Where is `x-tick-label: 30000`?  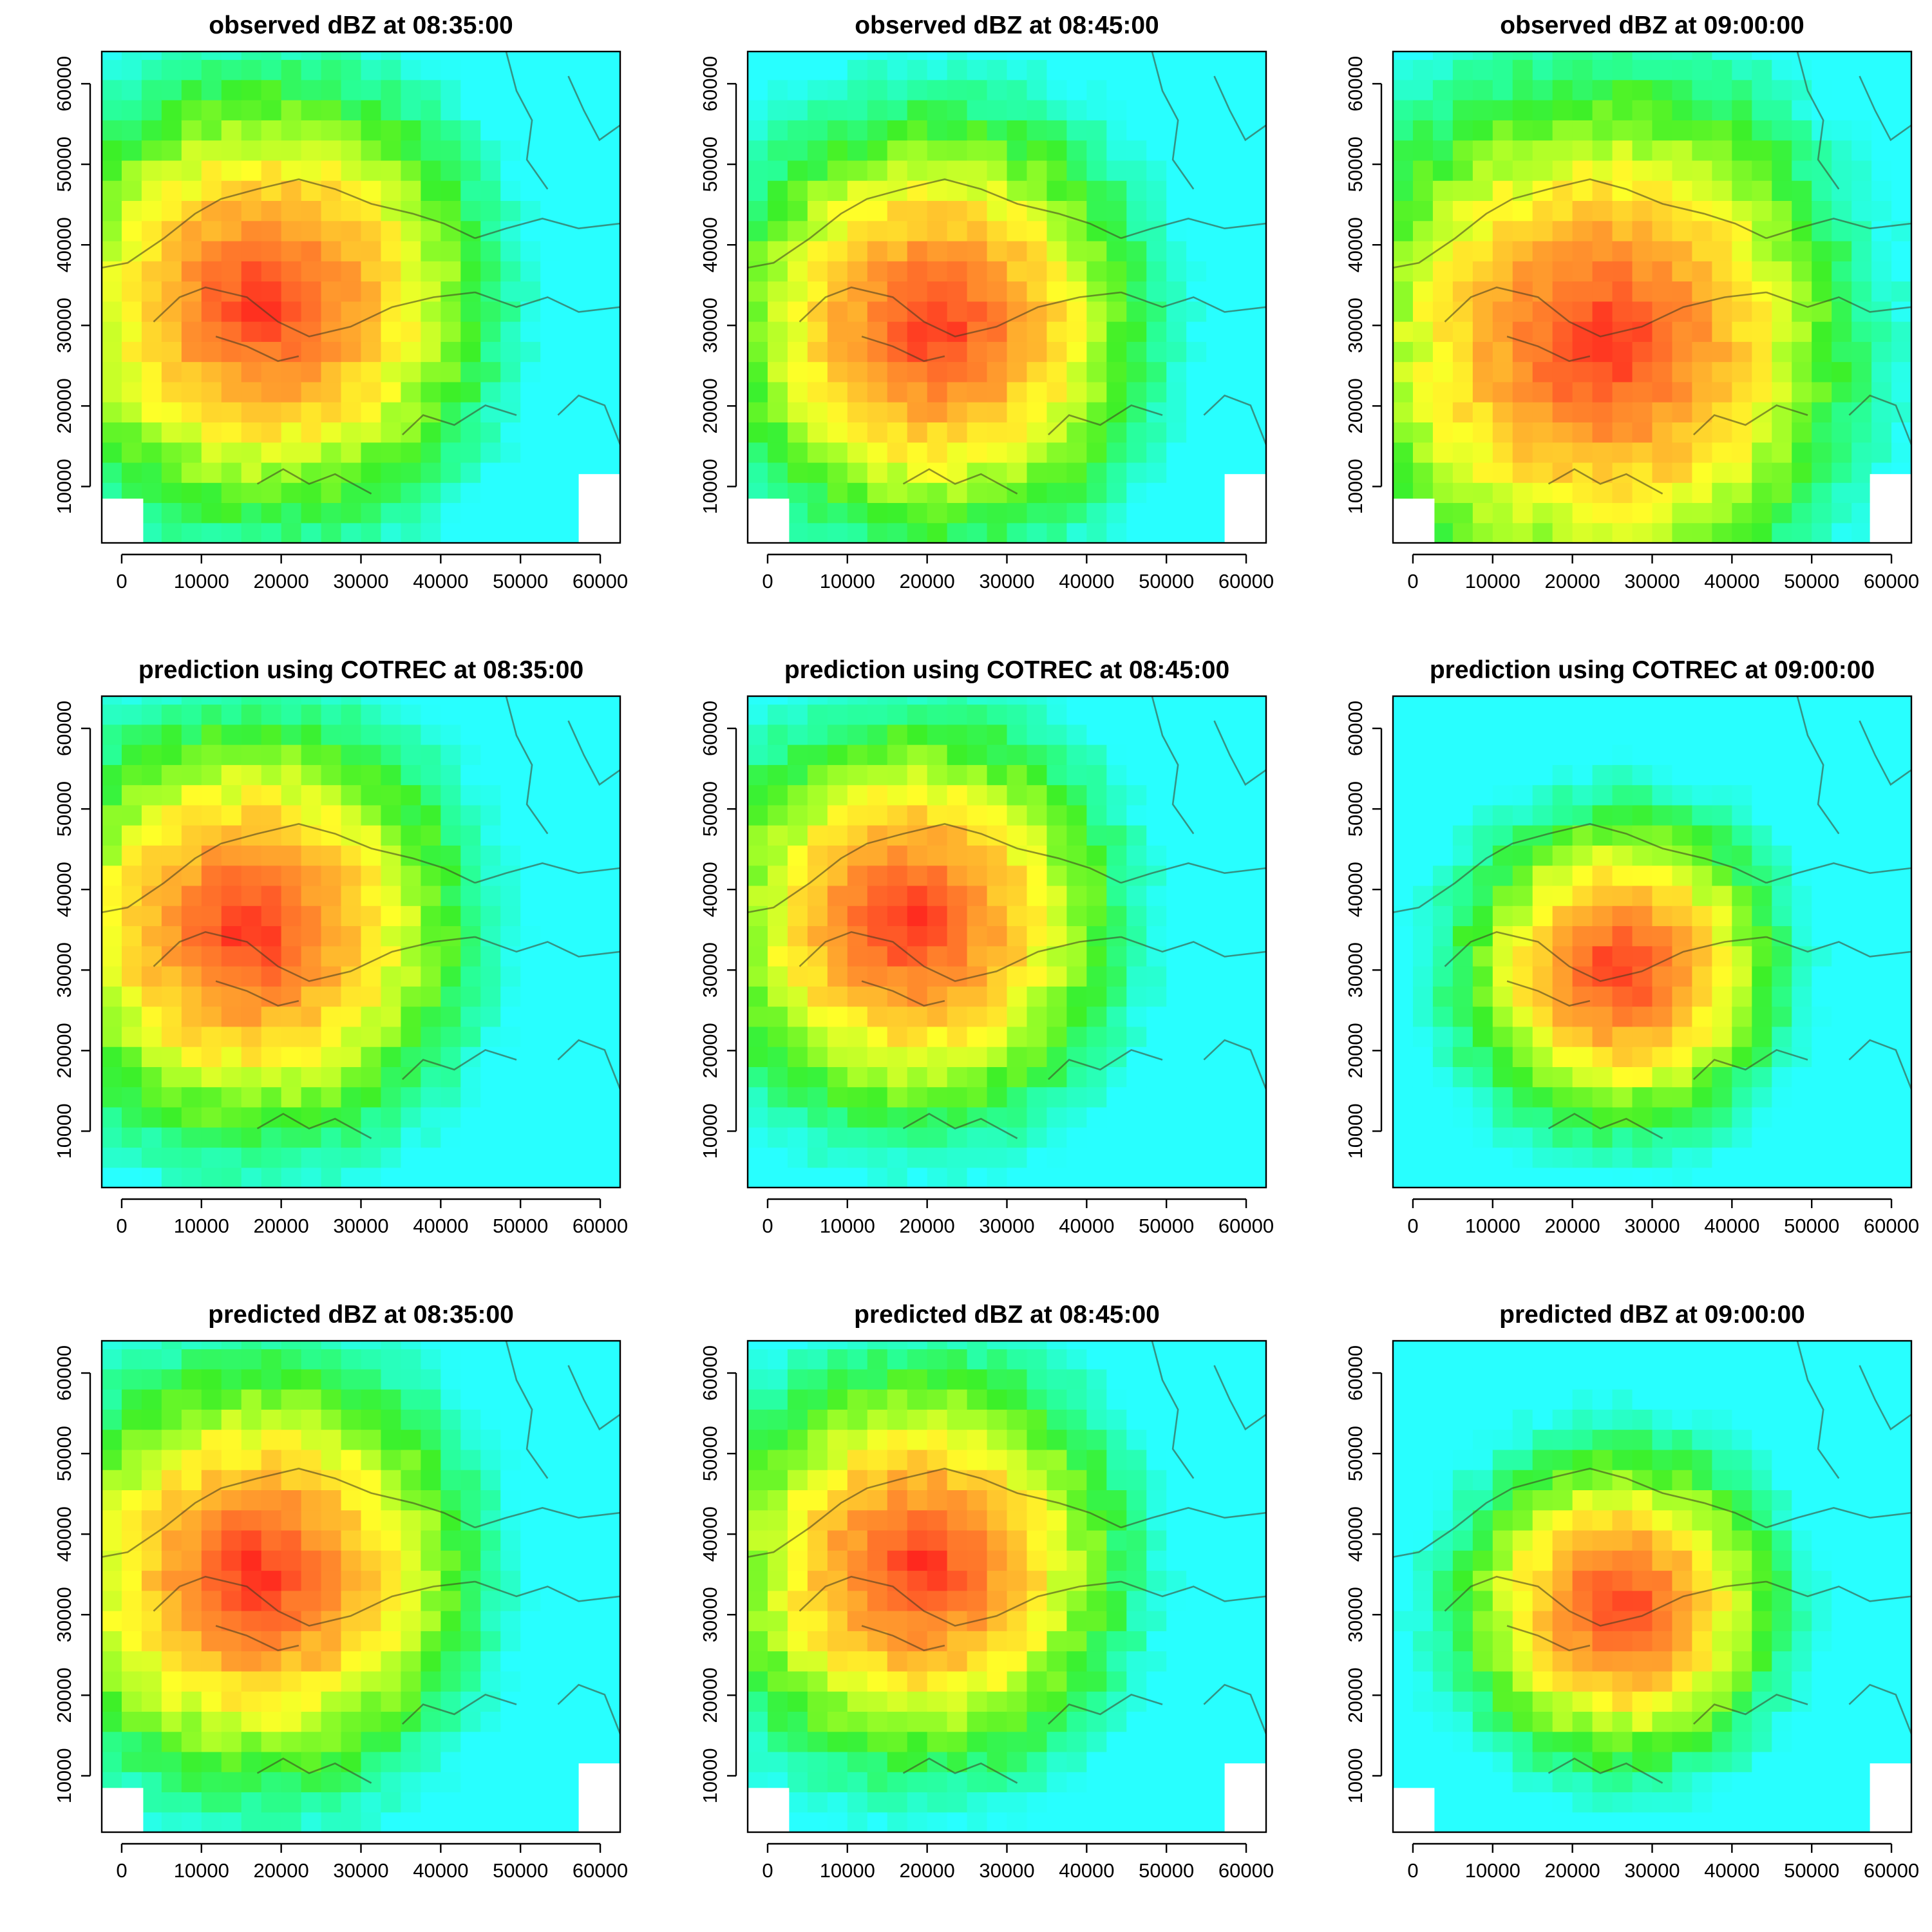 x-tick-label: 30000 is located at coordinates (361, 1870).